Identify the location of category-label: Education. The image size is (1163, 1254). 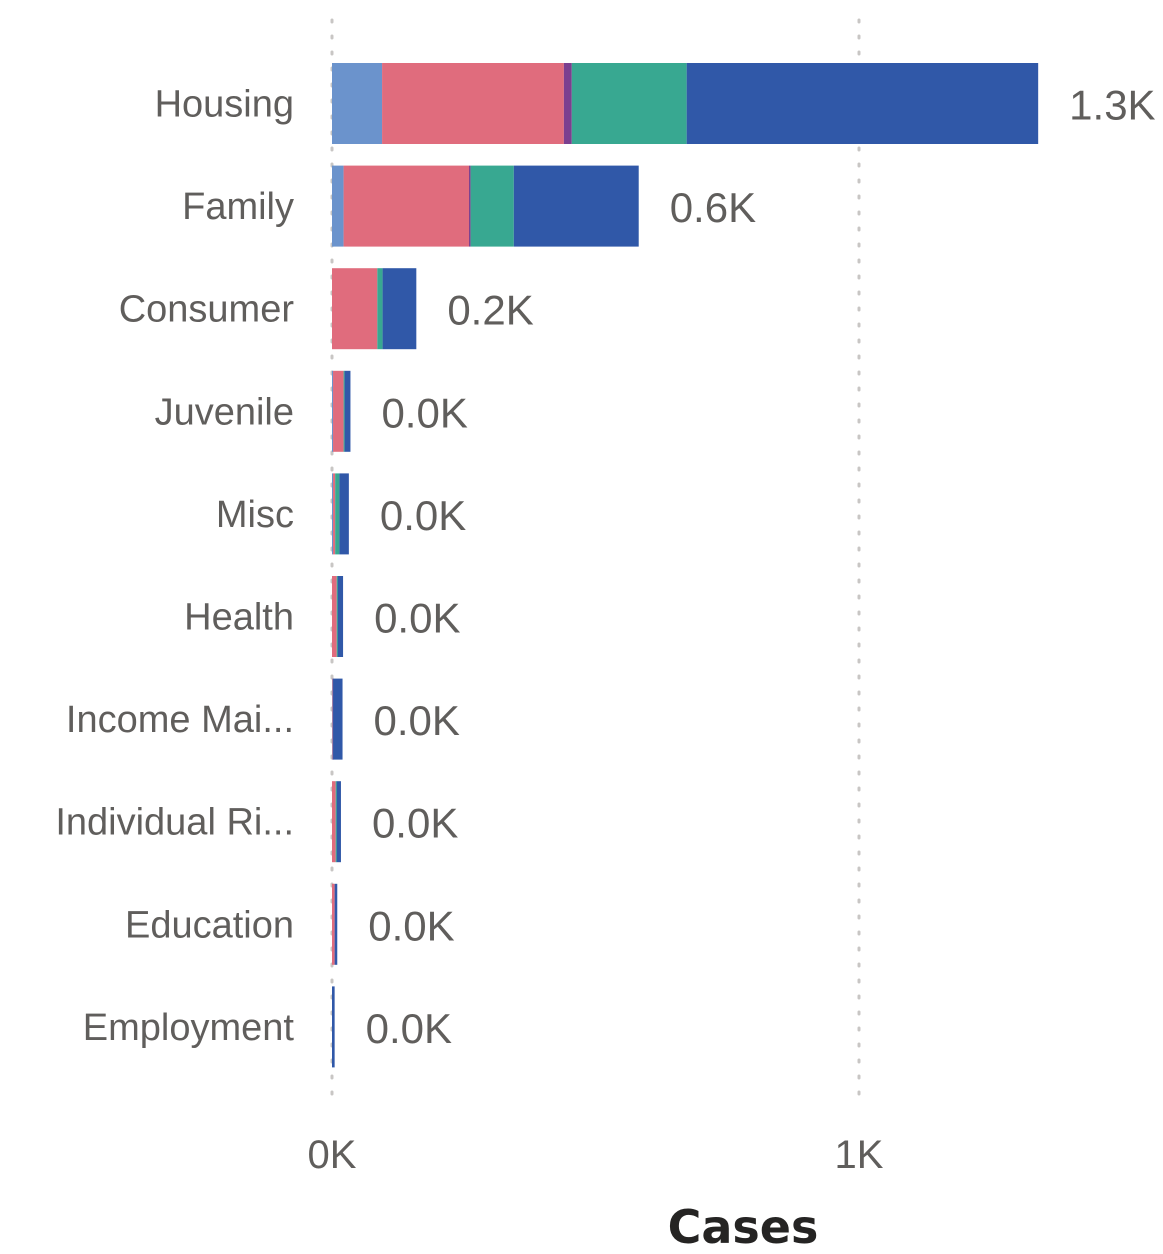
(209, 925).